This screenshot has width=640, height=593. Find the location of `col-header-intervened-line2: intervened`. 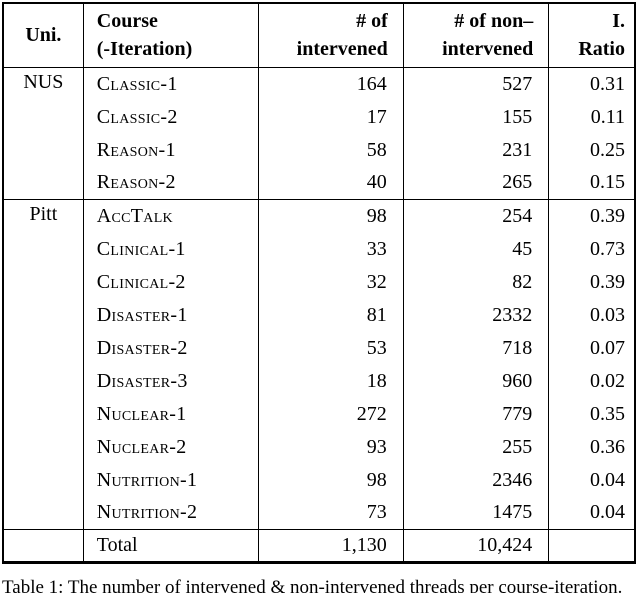

col-header-intervened-line2: intervened is located at coordinates (342, 49).